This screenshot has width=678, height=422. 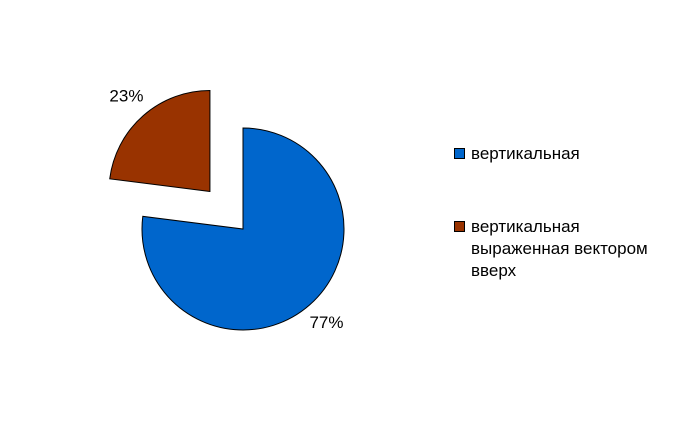 I want to click on data-label: 77%, so click(x=326, y=322).